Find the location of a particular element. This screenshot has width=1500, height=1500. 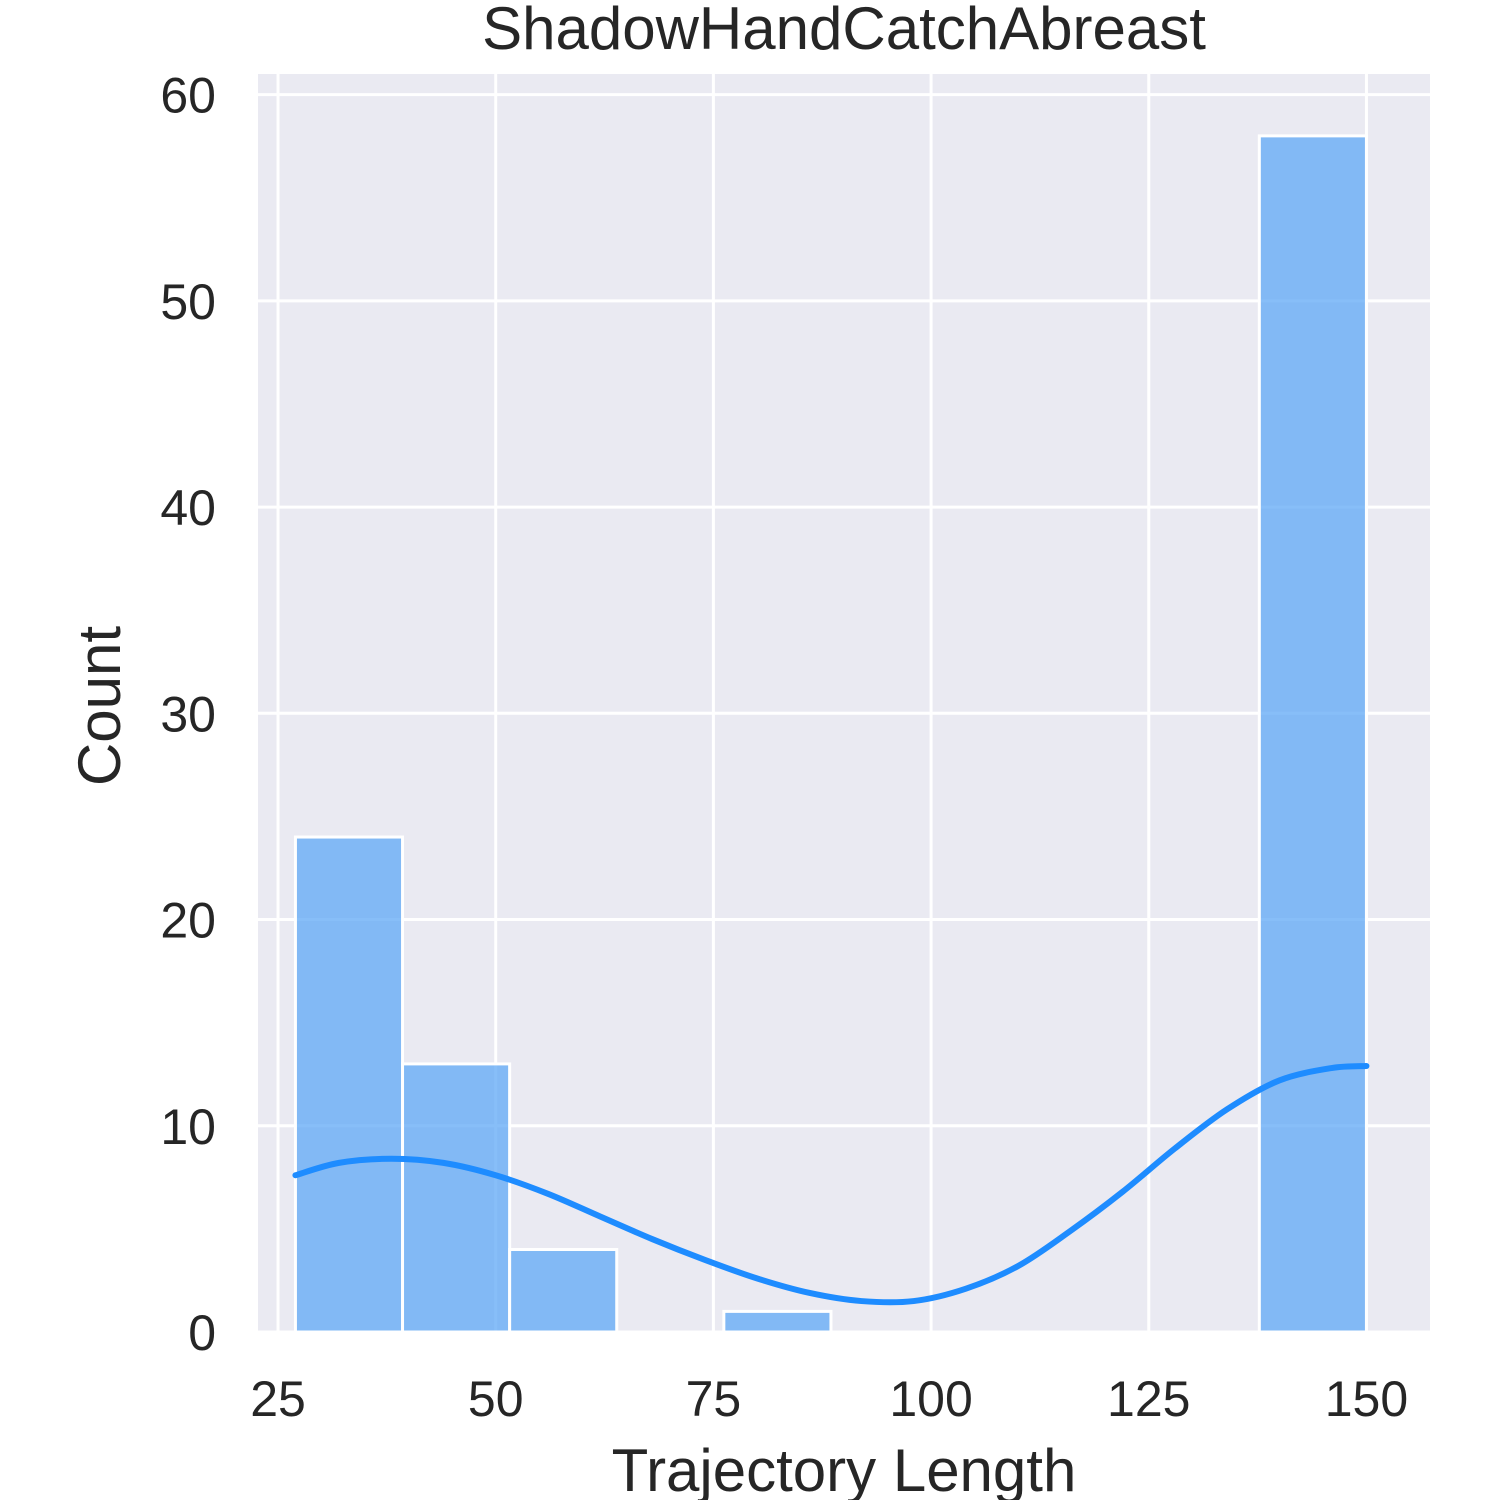

x-tick-label: 150 is located at coordinates (1366, 1399).